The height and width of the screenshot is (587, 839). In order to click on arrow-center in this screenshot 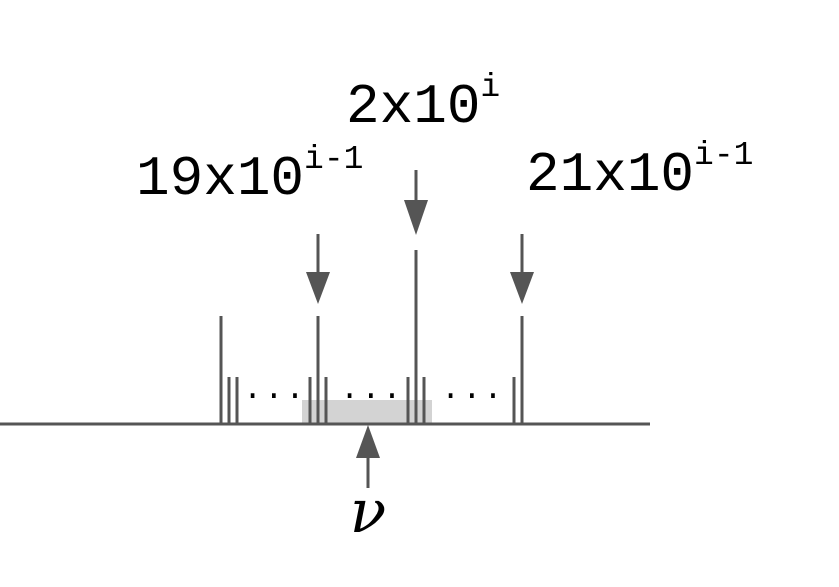, I will do `click(416, 202)`.